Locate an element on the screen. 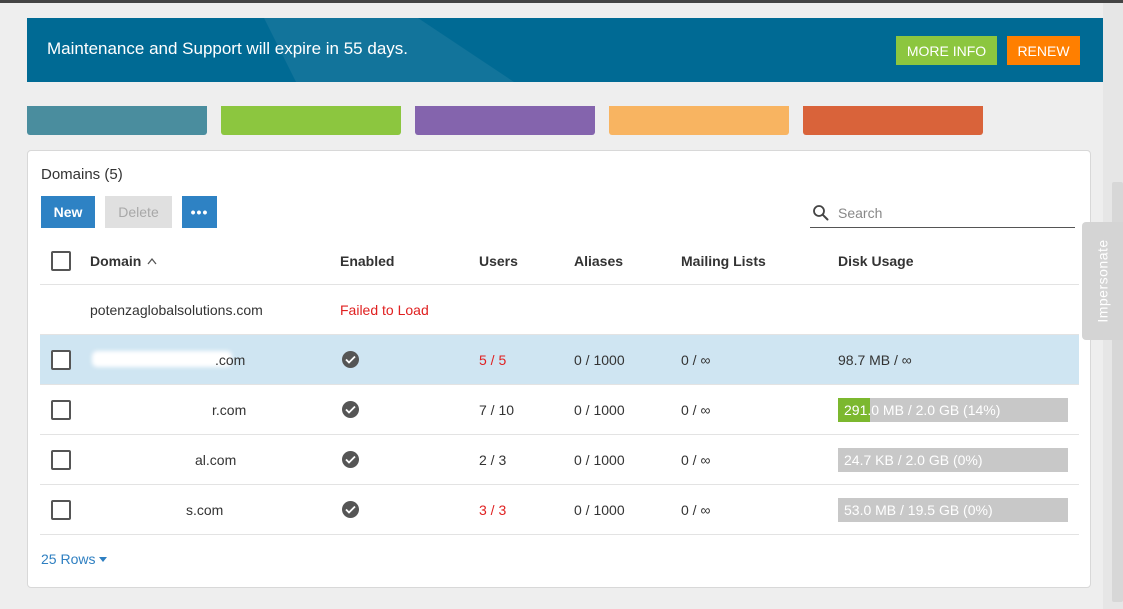 This screenshot has height=609, width=1123. disk-usage-bar: 24.7 KB / 2.0 GB (0%) is located at coordinates (953, 460).